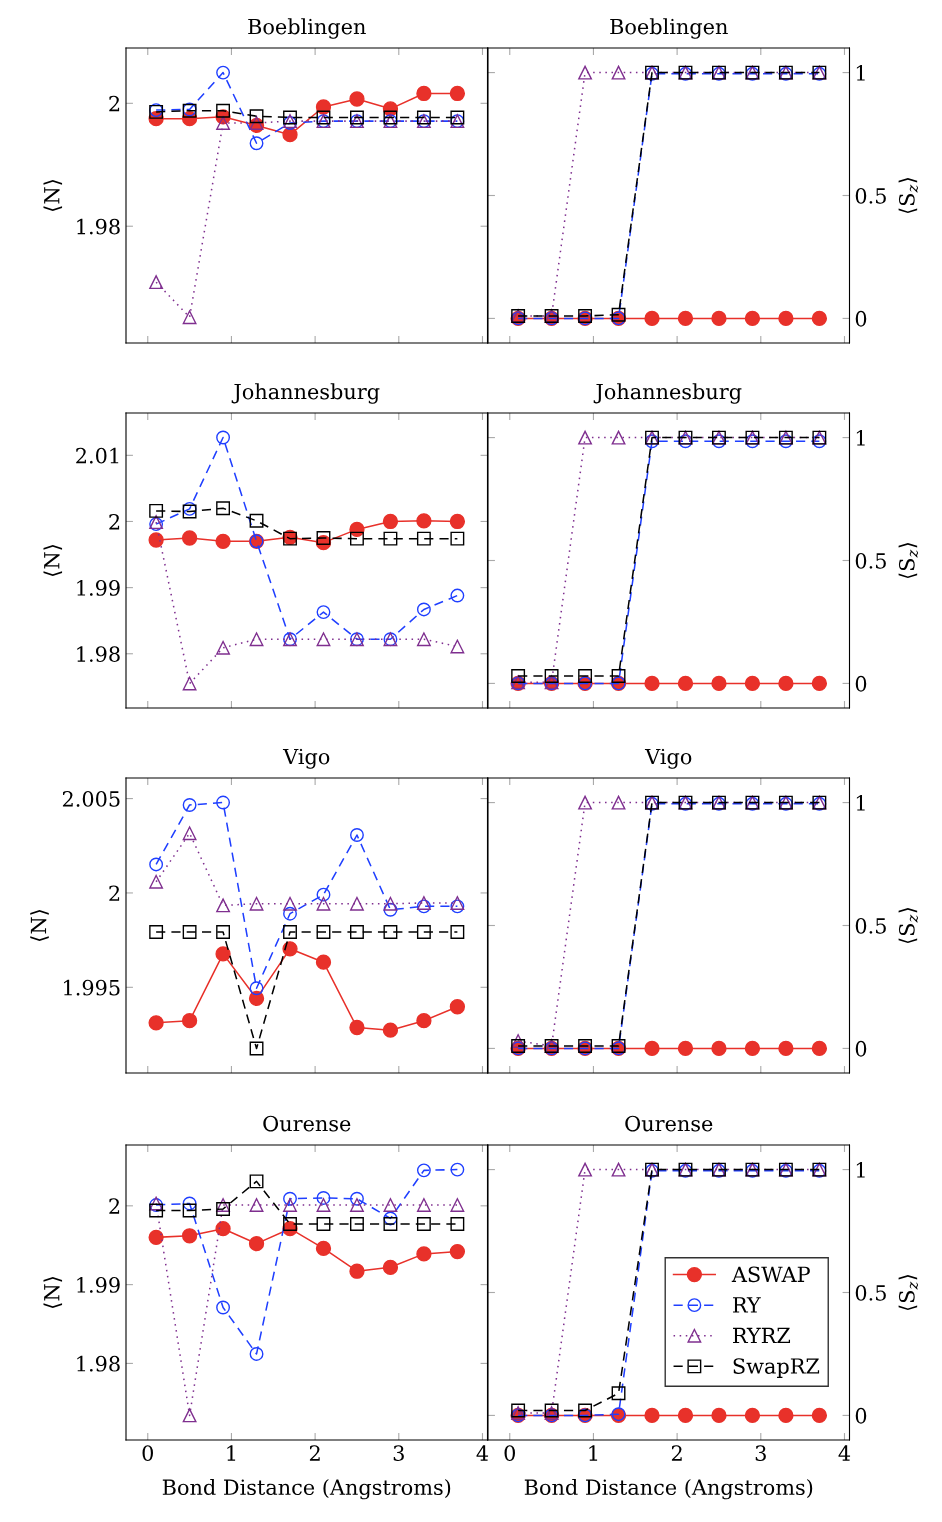 The width and height of the screenshot is (942, 1522). Describe the element at coordinates (747, 1305) in the screenshot. I see `legend-label: RY` at that location.